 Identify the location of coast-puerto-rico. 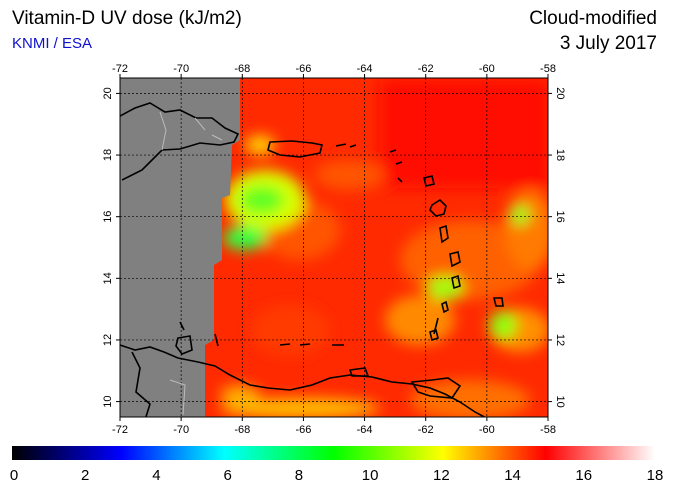
(295, 149).